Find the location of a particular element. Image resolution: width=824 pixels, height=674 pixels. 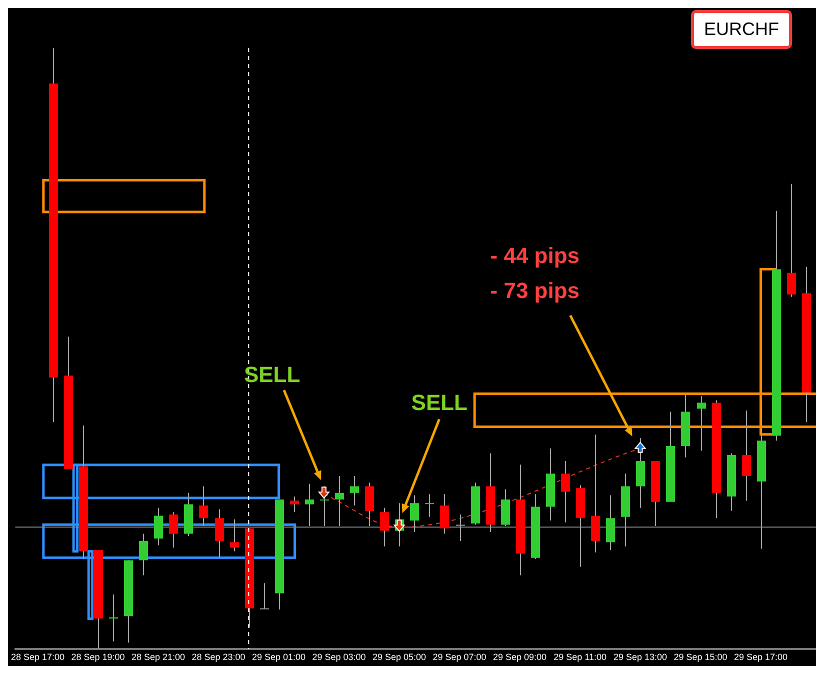

x-tick-label: 29 Sep 05:00 is located at coordinates (399, 657).